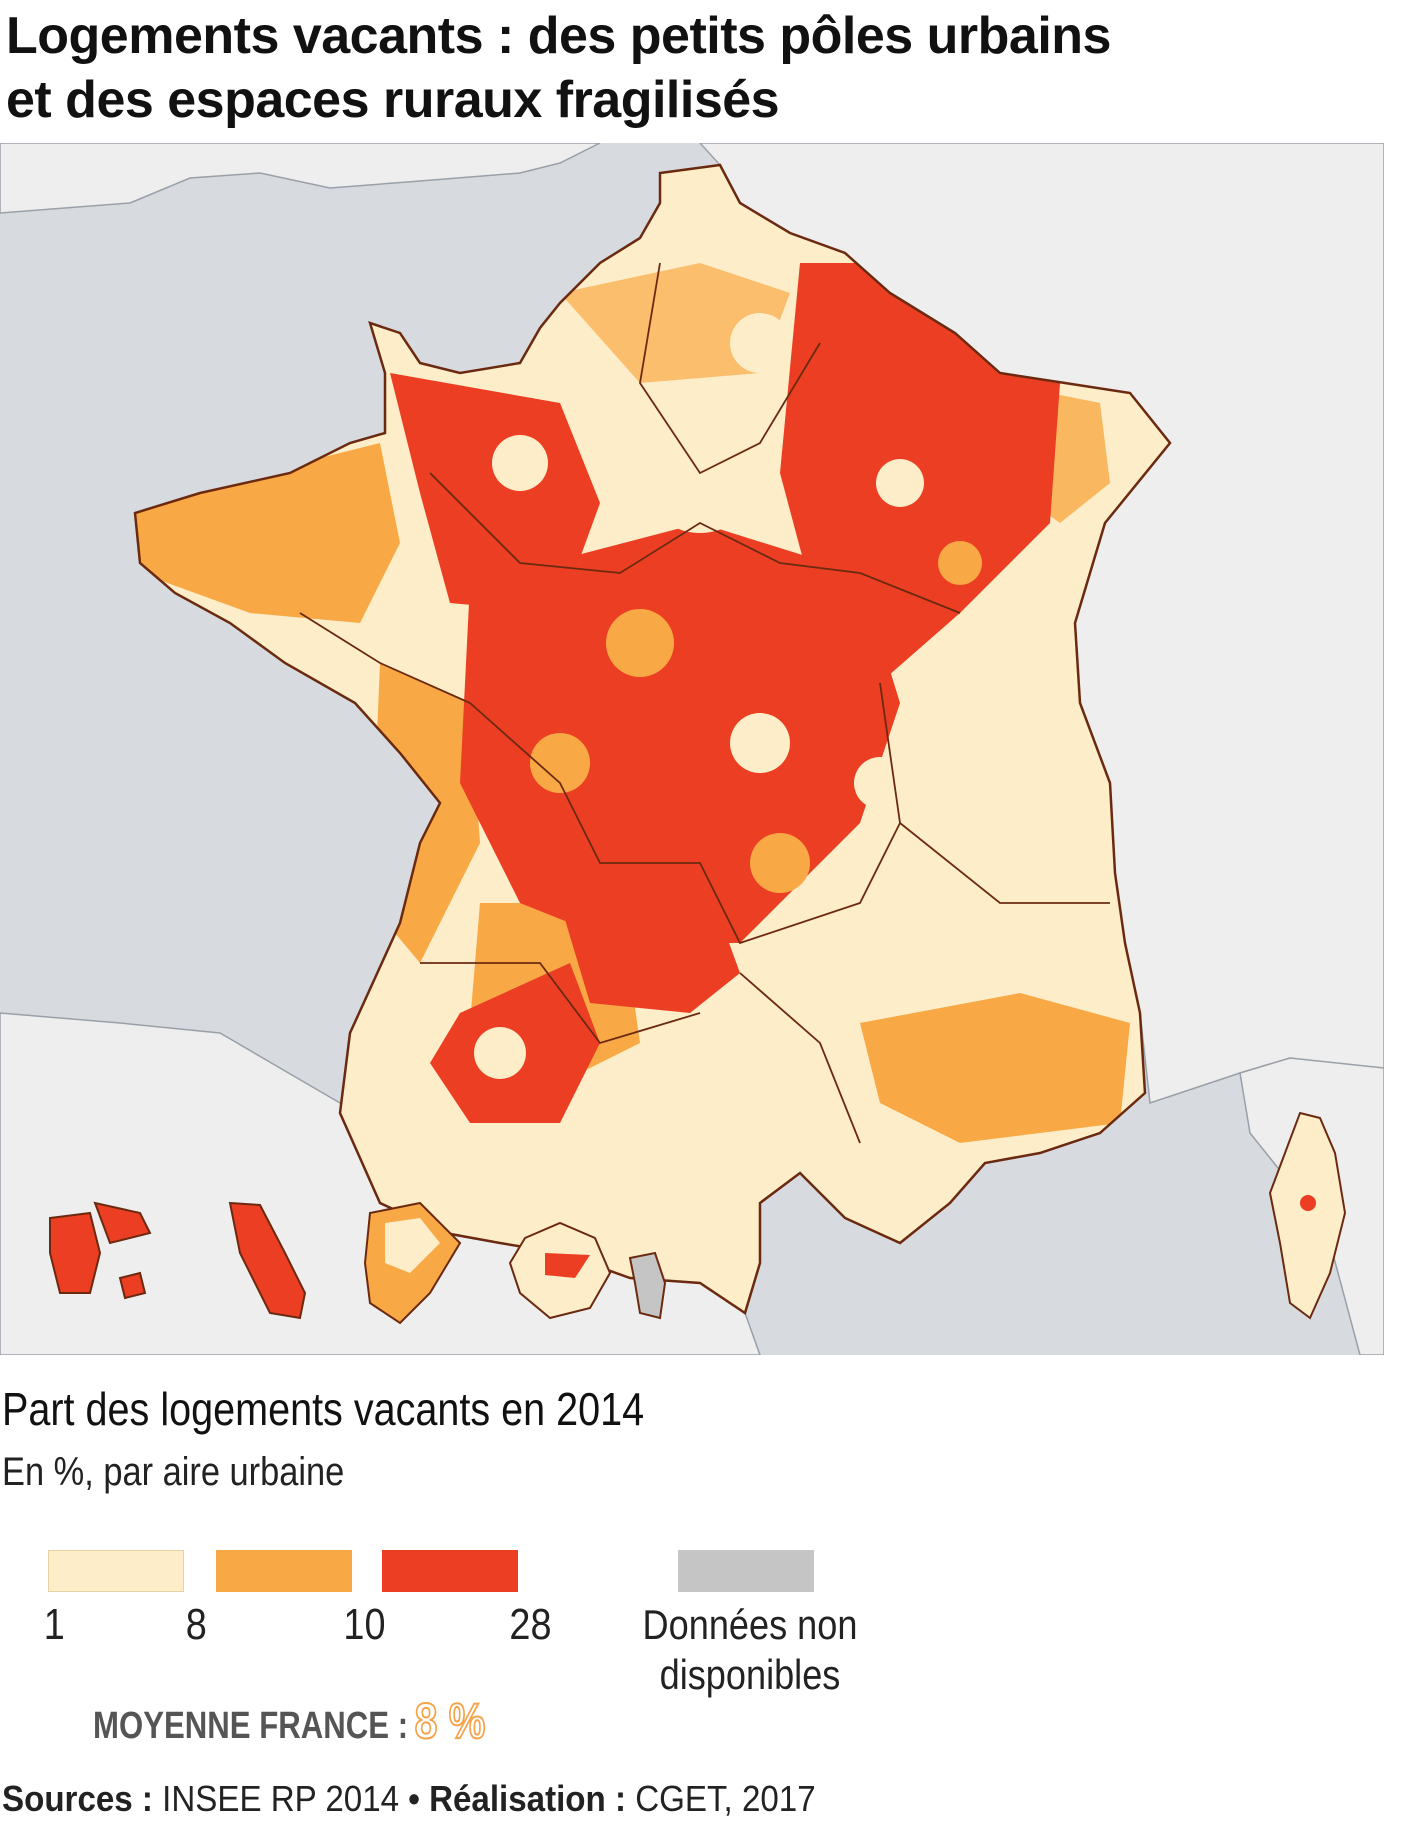 This screenshot has width=1418, height=1826. I want to click on legend-na-line-2: disponibles, so click(750, 1674).